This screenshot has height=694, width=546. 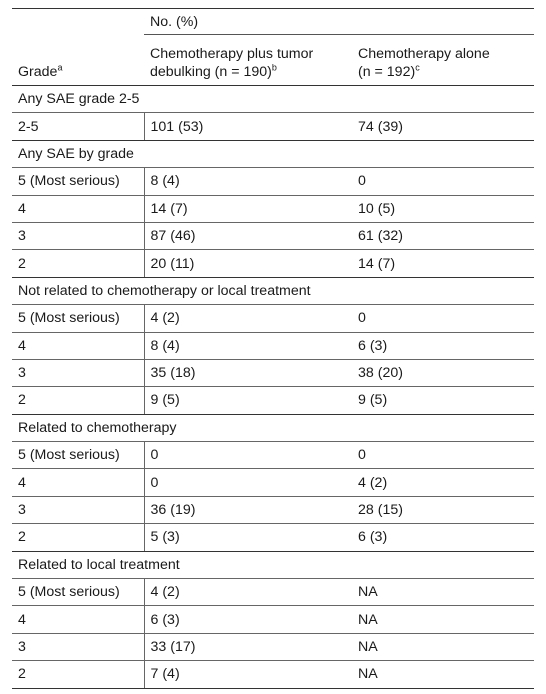 What do you see at coordinates (248, 400) in the screenshot?
I see `cell-combo: 9 (5)` at bounding box center [248, 400].